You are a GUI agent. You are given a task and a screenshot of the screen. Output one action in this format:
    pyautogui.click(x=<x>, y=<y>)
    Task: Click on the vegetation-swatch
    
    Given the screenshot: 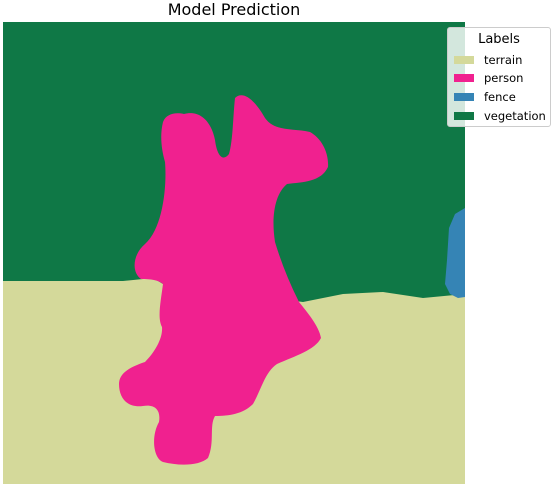 What is the action you would take?
    pyautogui.click(x=464, y=116)
    